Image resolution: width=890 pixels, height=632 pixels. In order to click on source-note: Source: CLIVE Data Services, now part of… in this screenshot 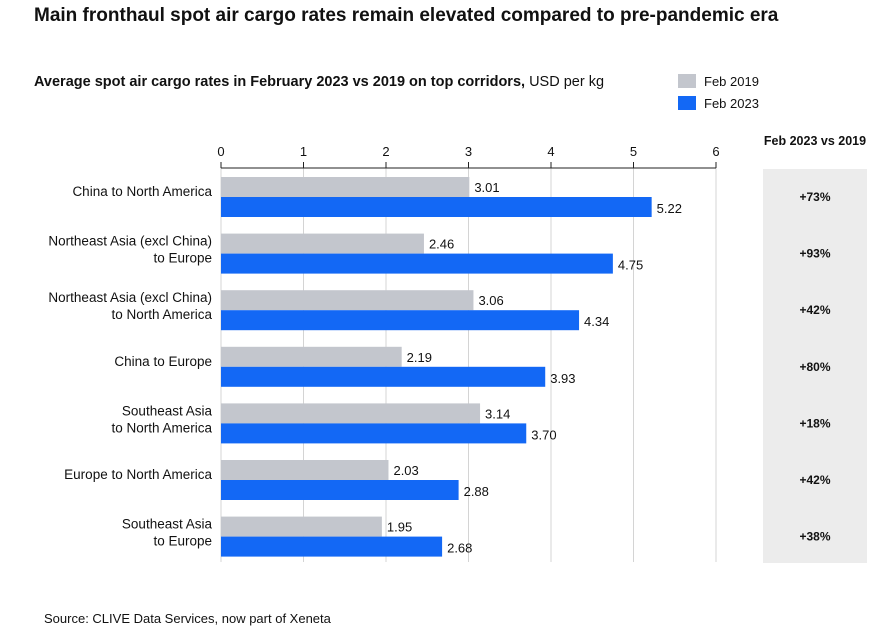, I will do `click(187, 618)`.